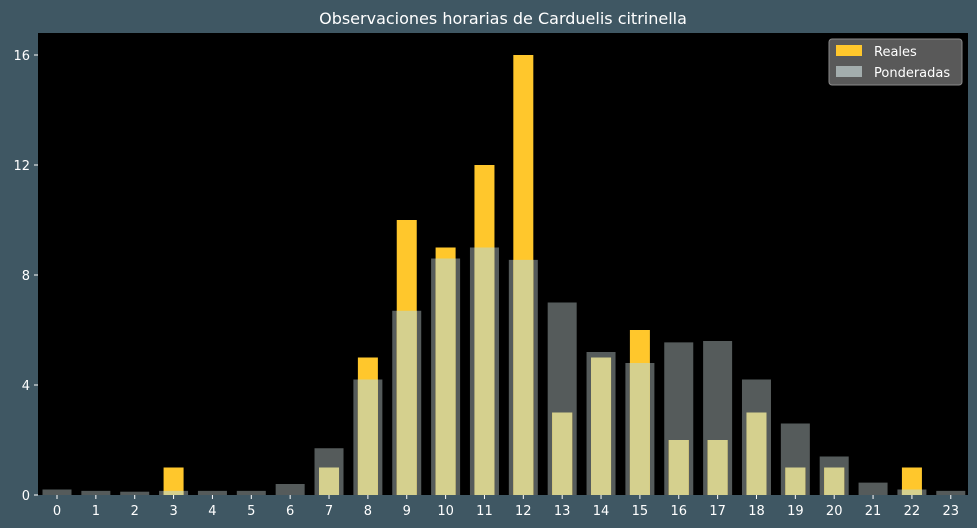  I want to click on x-tick-label: 7, so click(329, 511).